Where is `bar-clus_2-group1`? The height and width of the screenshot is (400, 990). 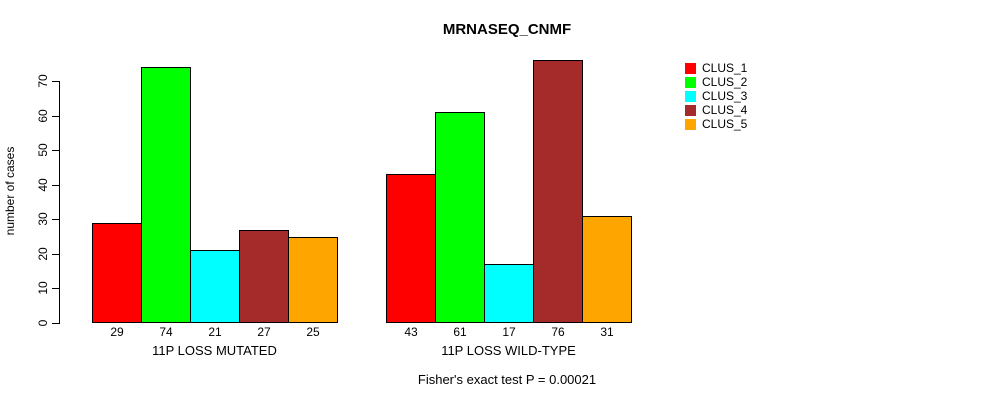 bar-clus_2-group1 is located at coordinates (166, 195).